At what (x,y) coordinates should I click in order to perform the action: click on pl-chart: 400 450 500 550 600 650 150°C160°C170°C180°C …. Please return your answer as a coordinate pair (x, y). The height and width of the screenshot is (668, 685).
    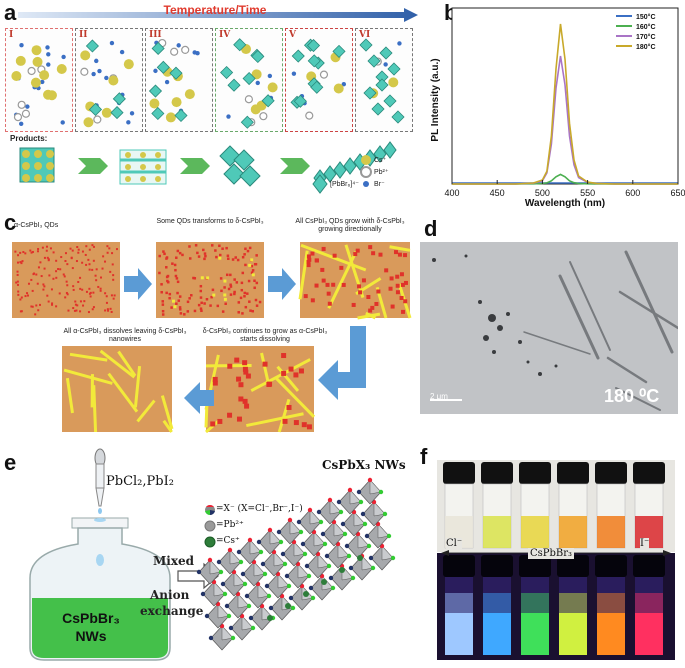
    Looking at the image, I should click on (557, 108).